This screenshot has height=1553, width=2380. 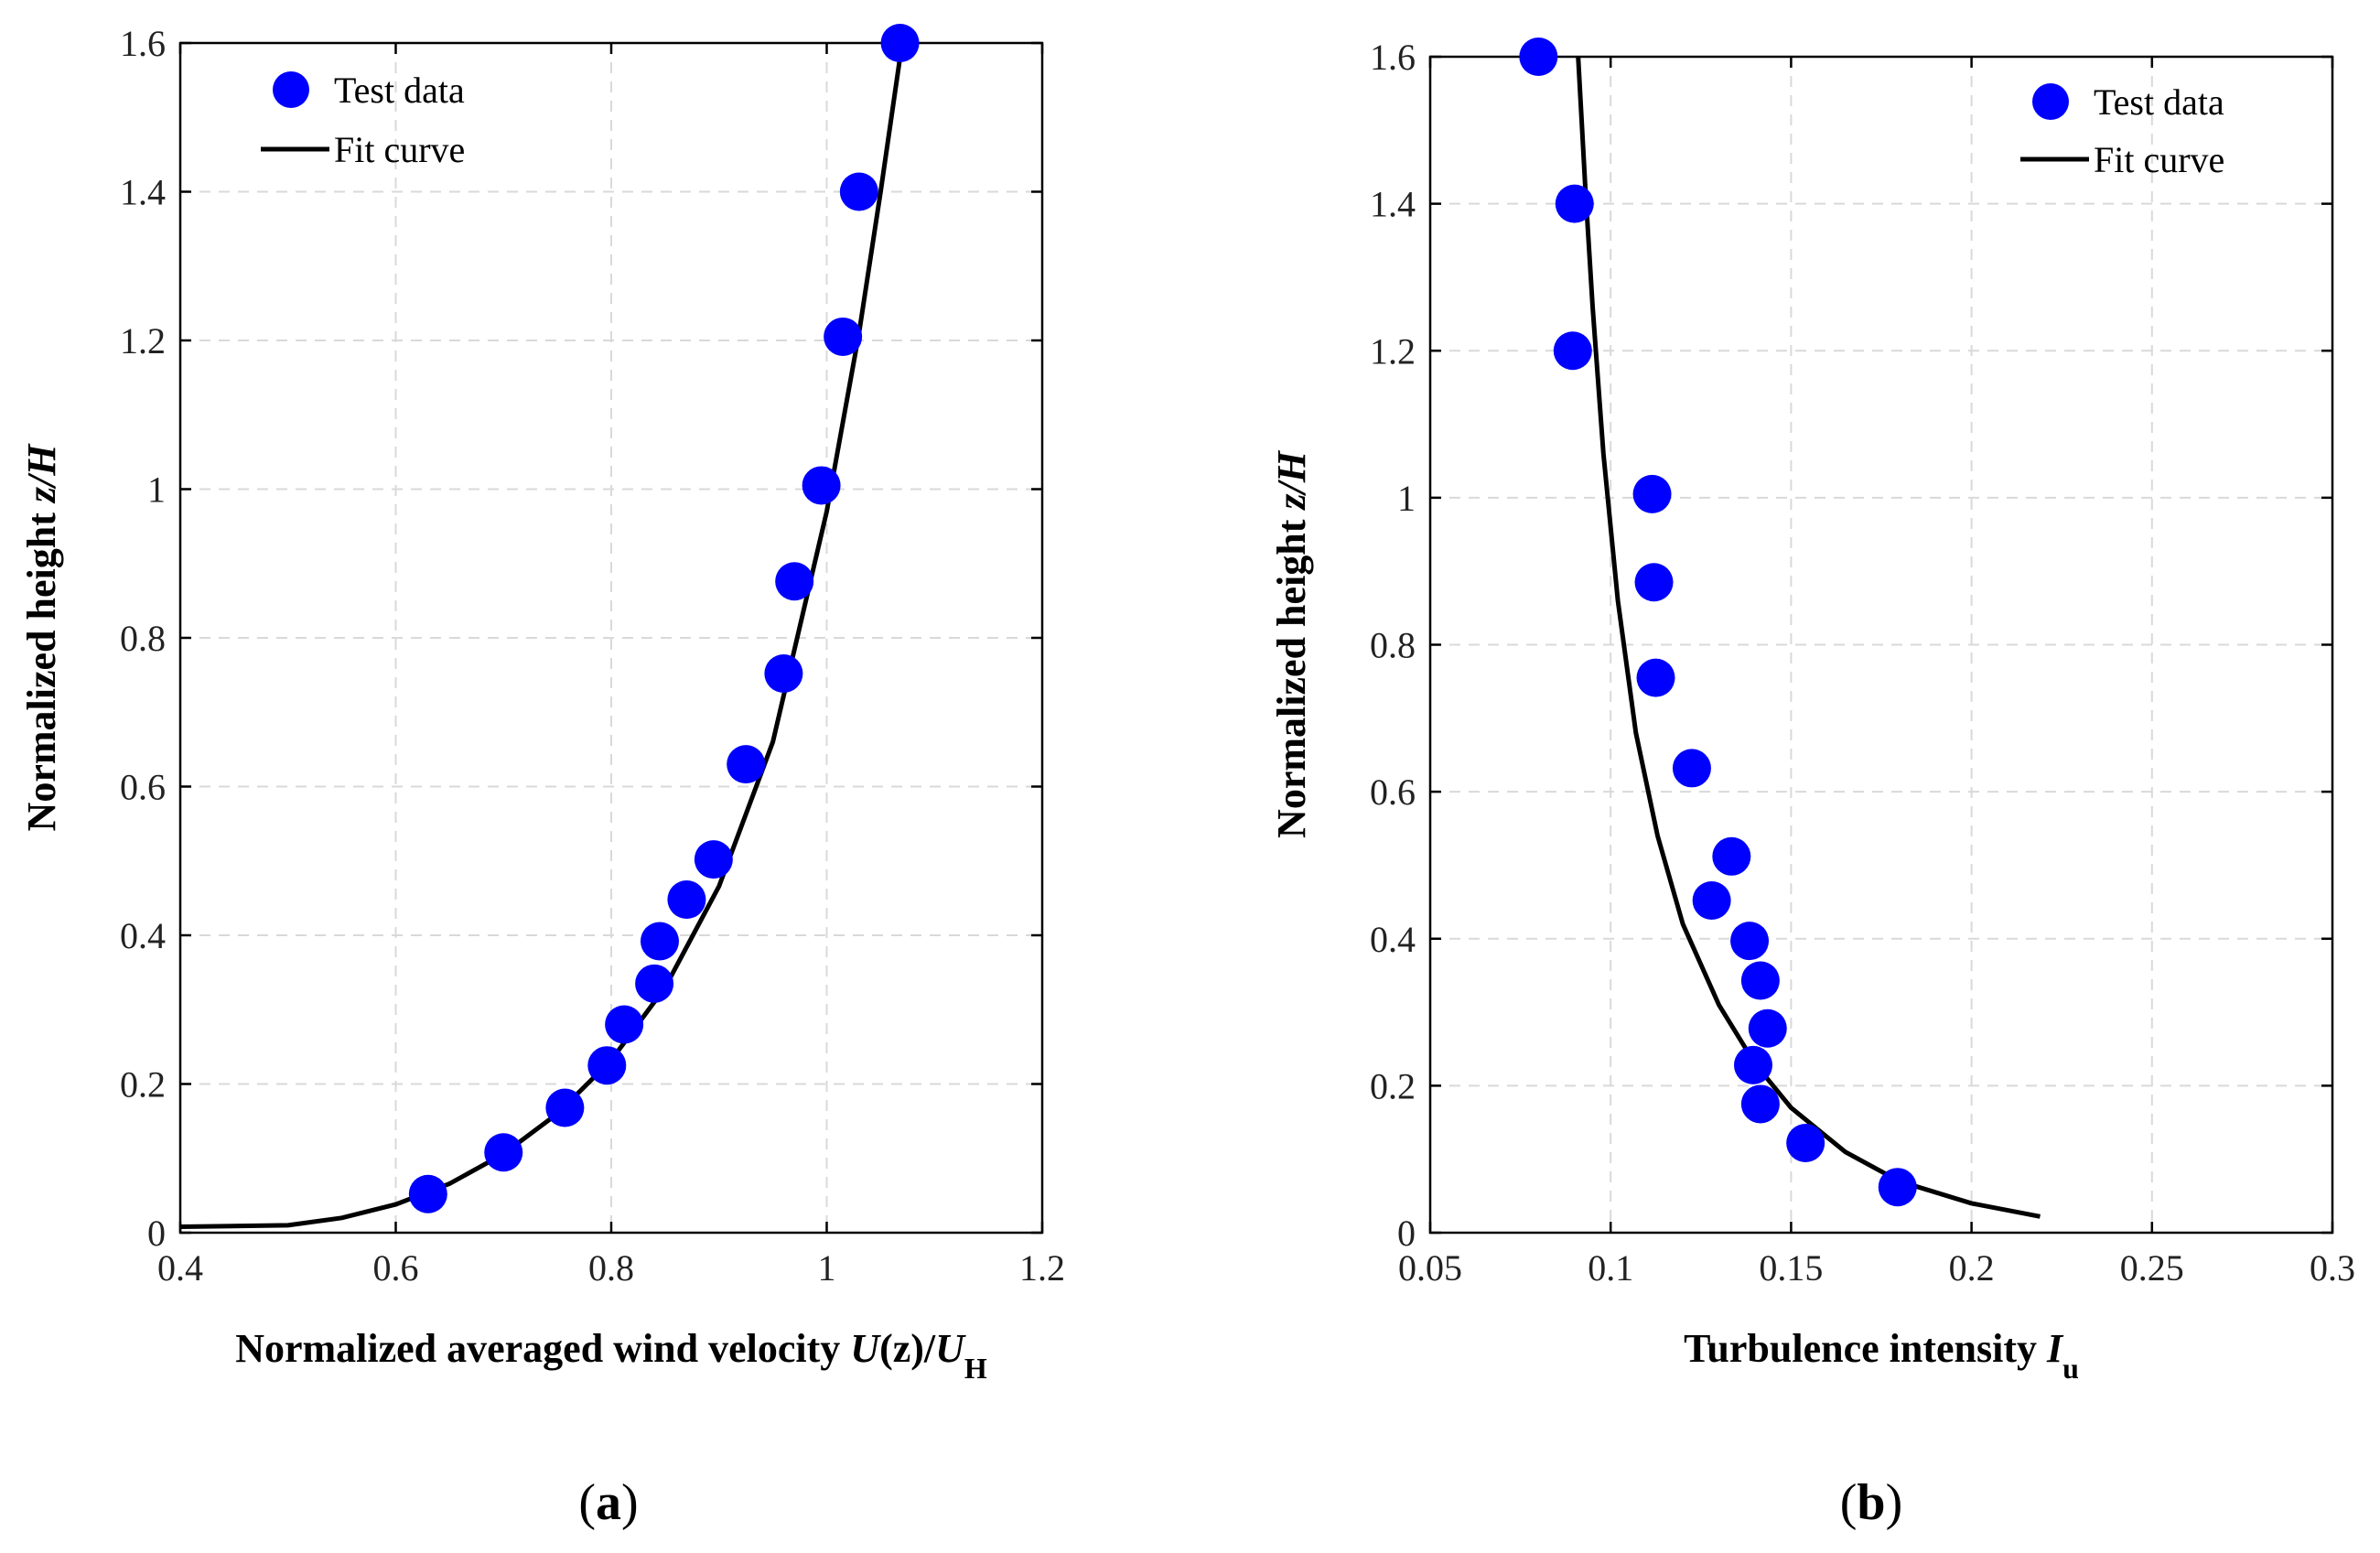 What do you see at coordinates (1042, 1268) in the screenshot?
I see `x-tick-label: 1.2` at bounding box center [1042, 1268].